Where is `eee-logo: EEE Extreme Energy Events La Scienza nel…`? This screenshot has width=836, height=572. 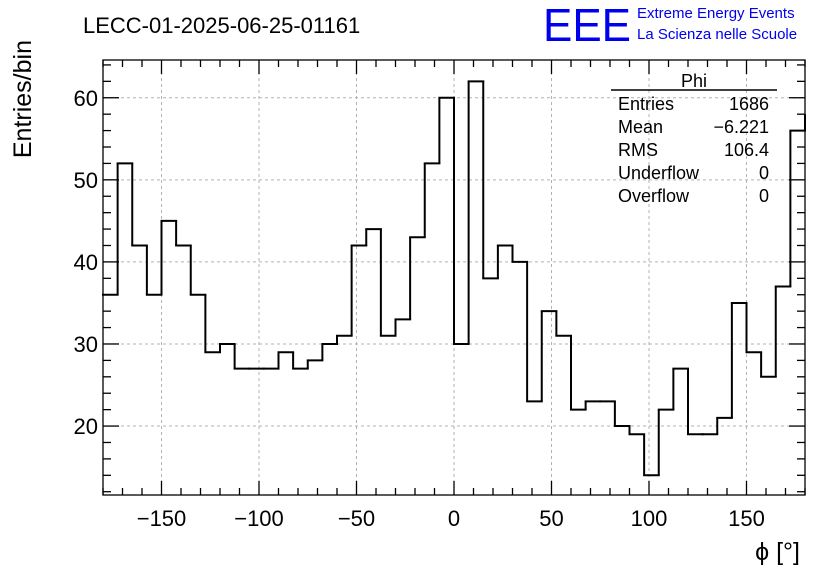
eee-logo: EEE Extreme Energy Events La Scienza nel… is located at coordinates (670, 25).